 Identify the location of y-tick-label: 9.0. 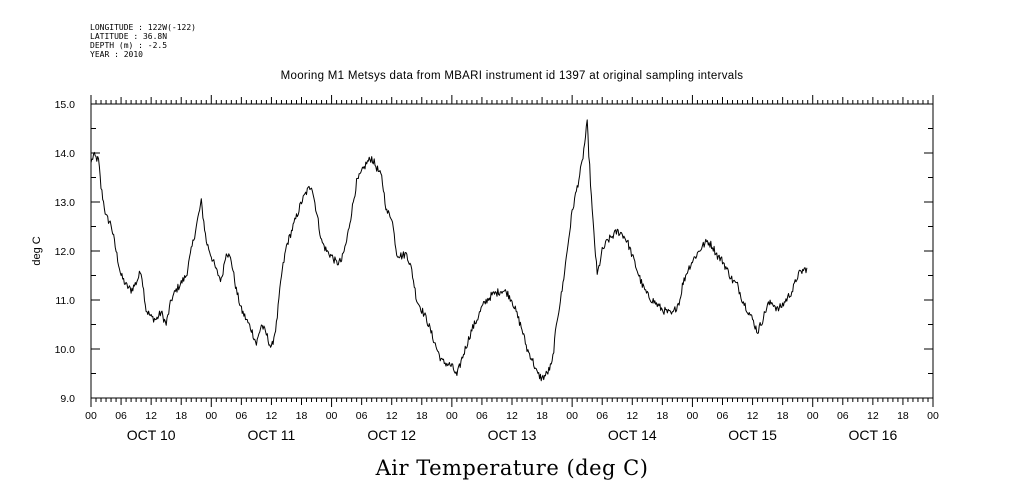
(67, 399).